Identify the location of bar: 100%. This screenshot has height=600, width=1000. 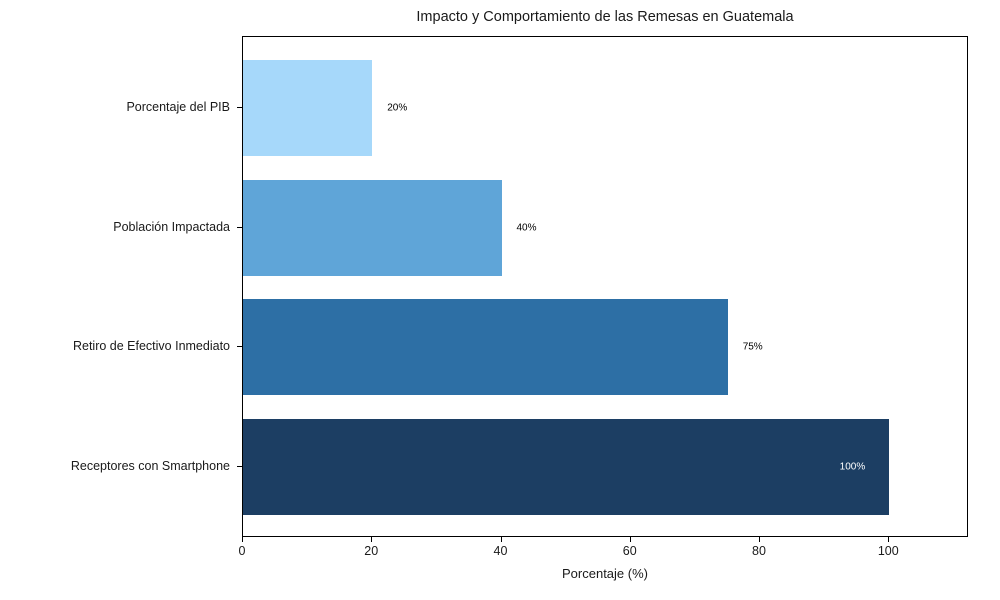
(566, 467).